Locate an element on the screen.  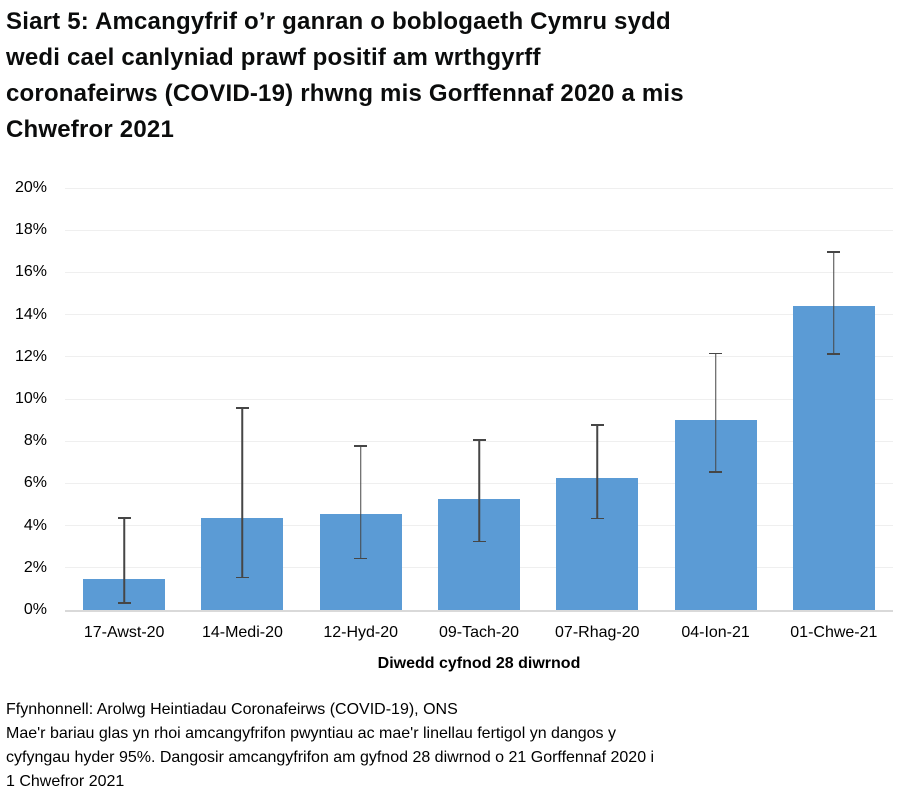
bar is located at coordinates (833, 458).